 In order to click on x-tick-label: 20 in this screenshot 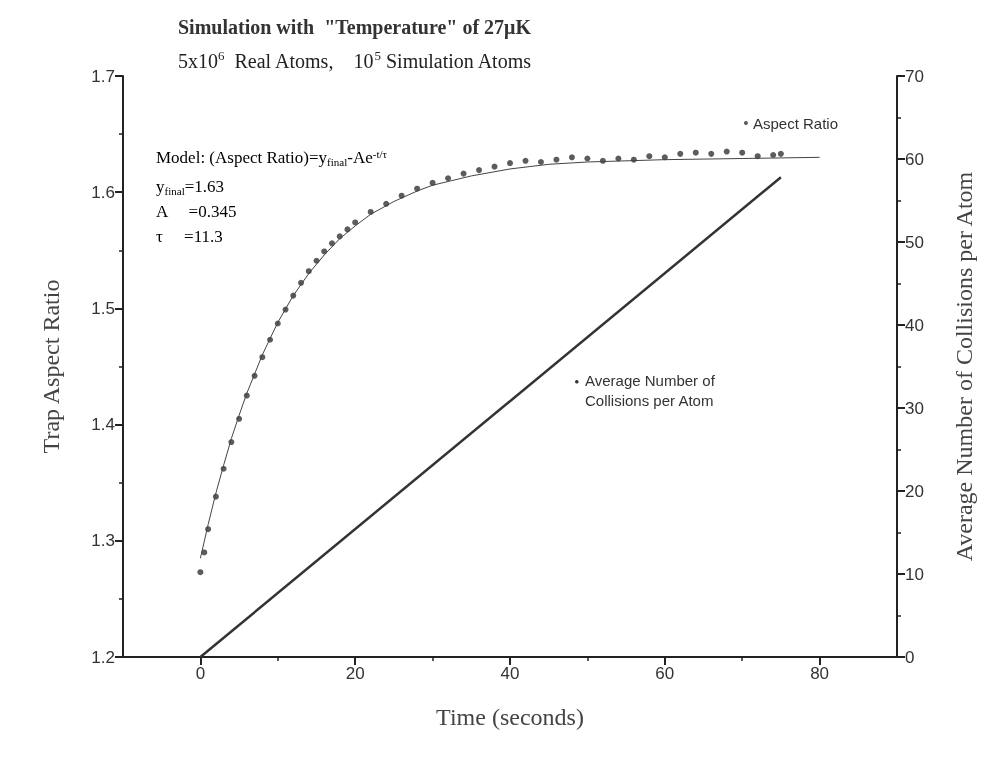, I will do `click(355, 673)`.